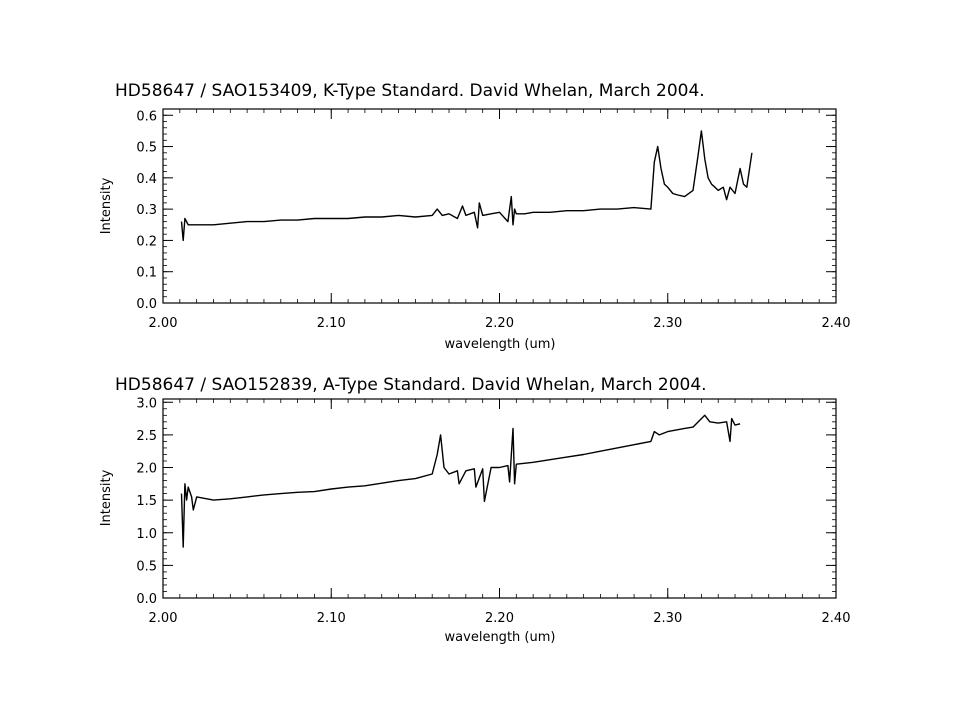 This screenshot has width=960, height=720. Describe the element at coordinates (146, 116) in the screenshot. I see `y-tick-label: 0.6` at that location.